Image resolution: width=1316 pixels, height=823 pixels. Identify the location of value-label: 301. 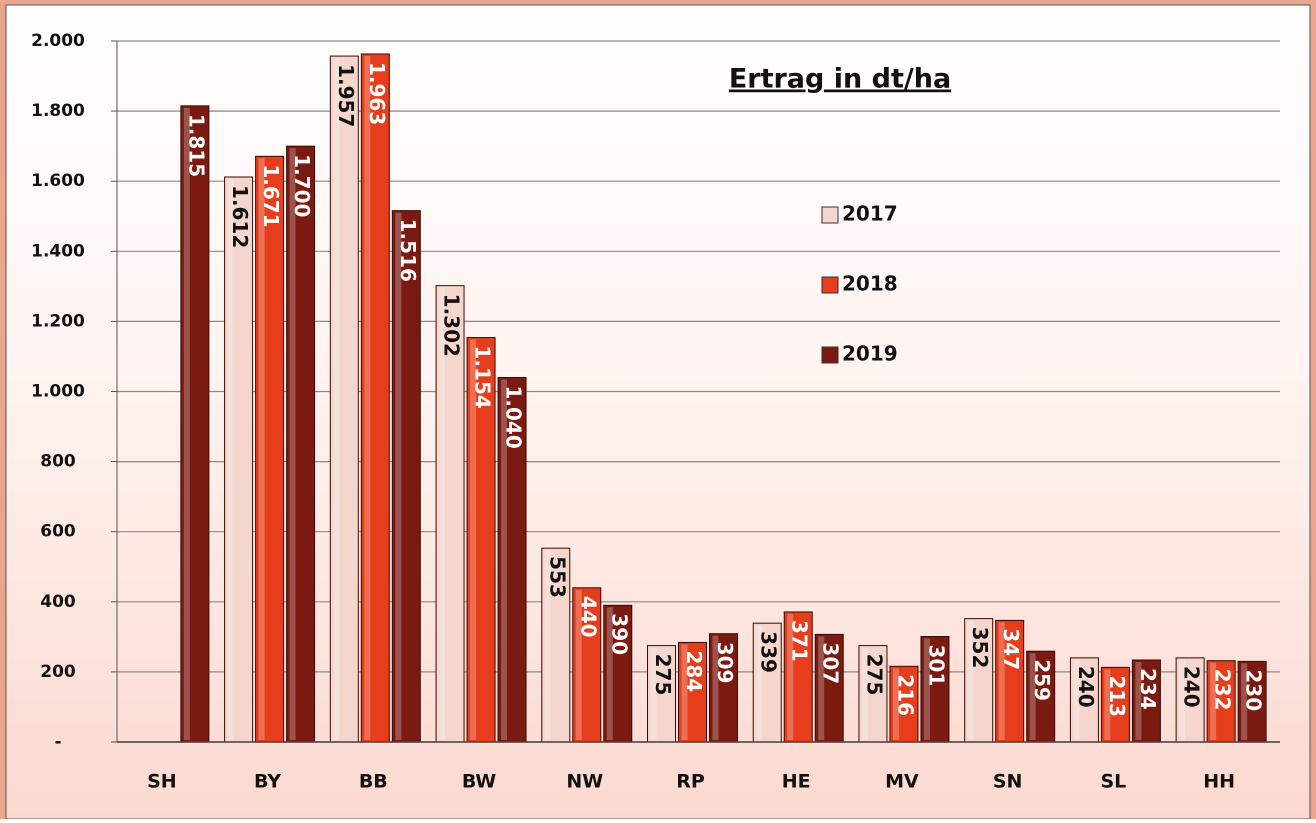
(936, 665).